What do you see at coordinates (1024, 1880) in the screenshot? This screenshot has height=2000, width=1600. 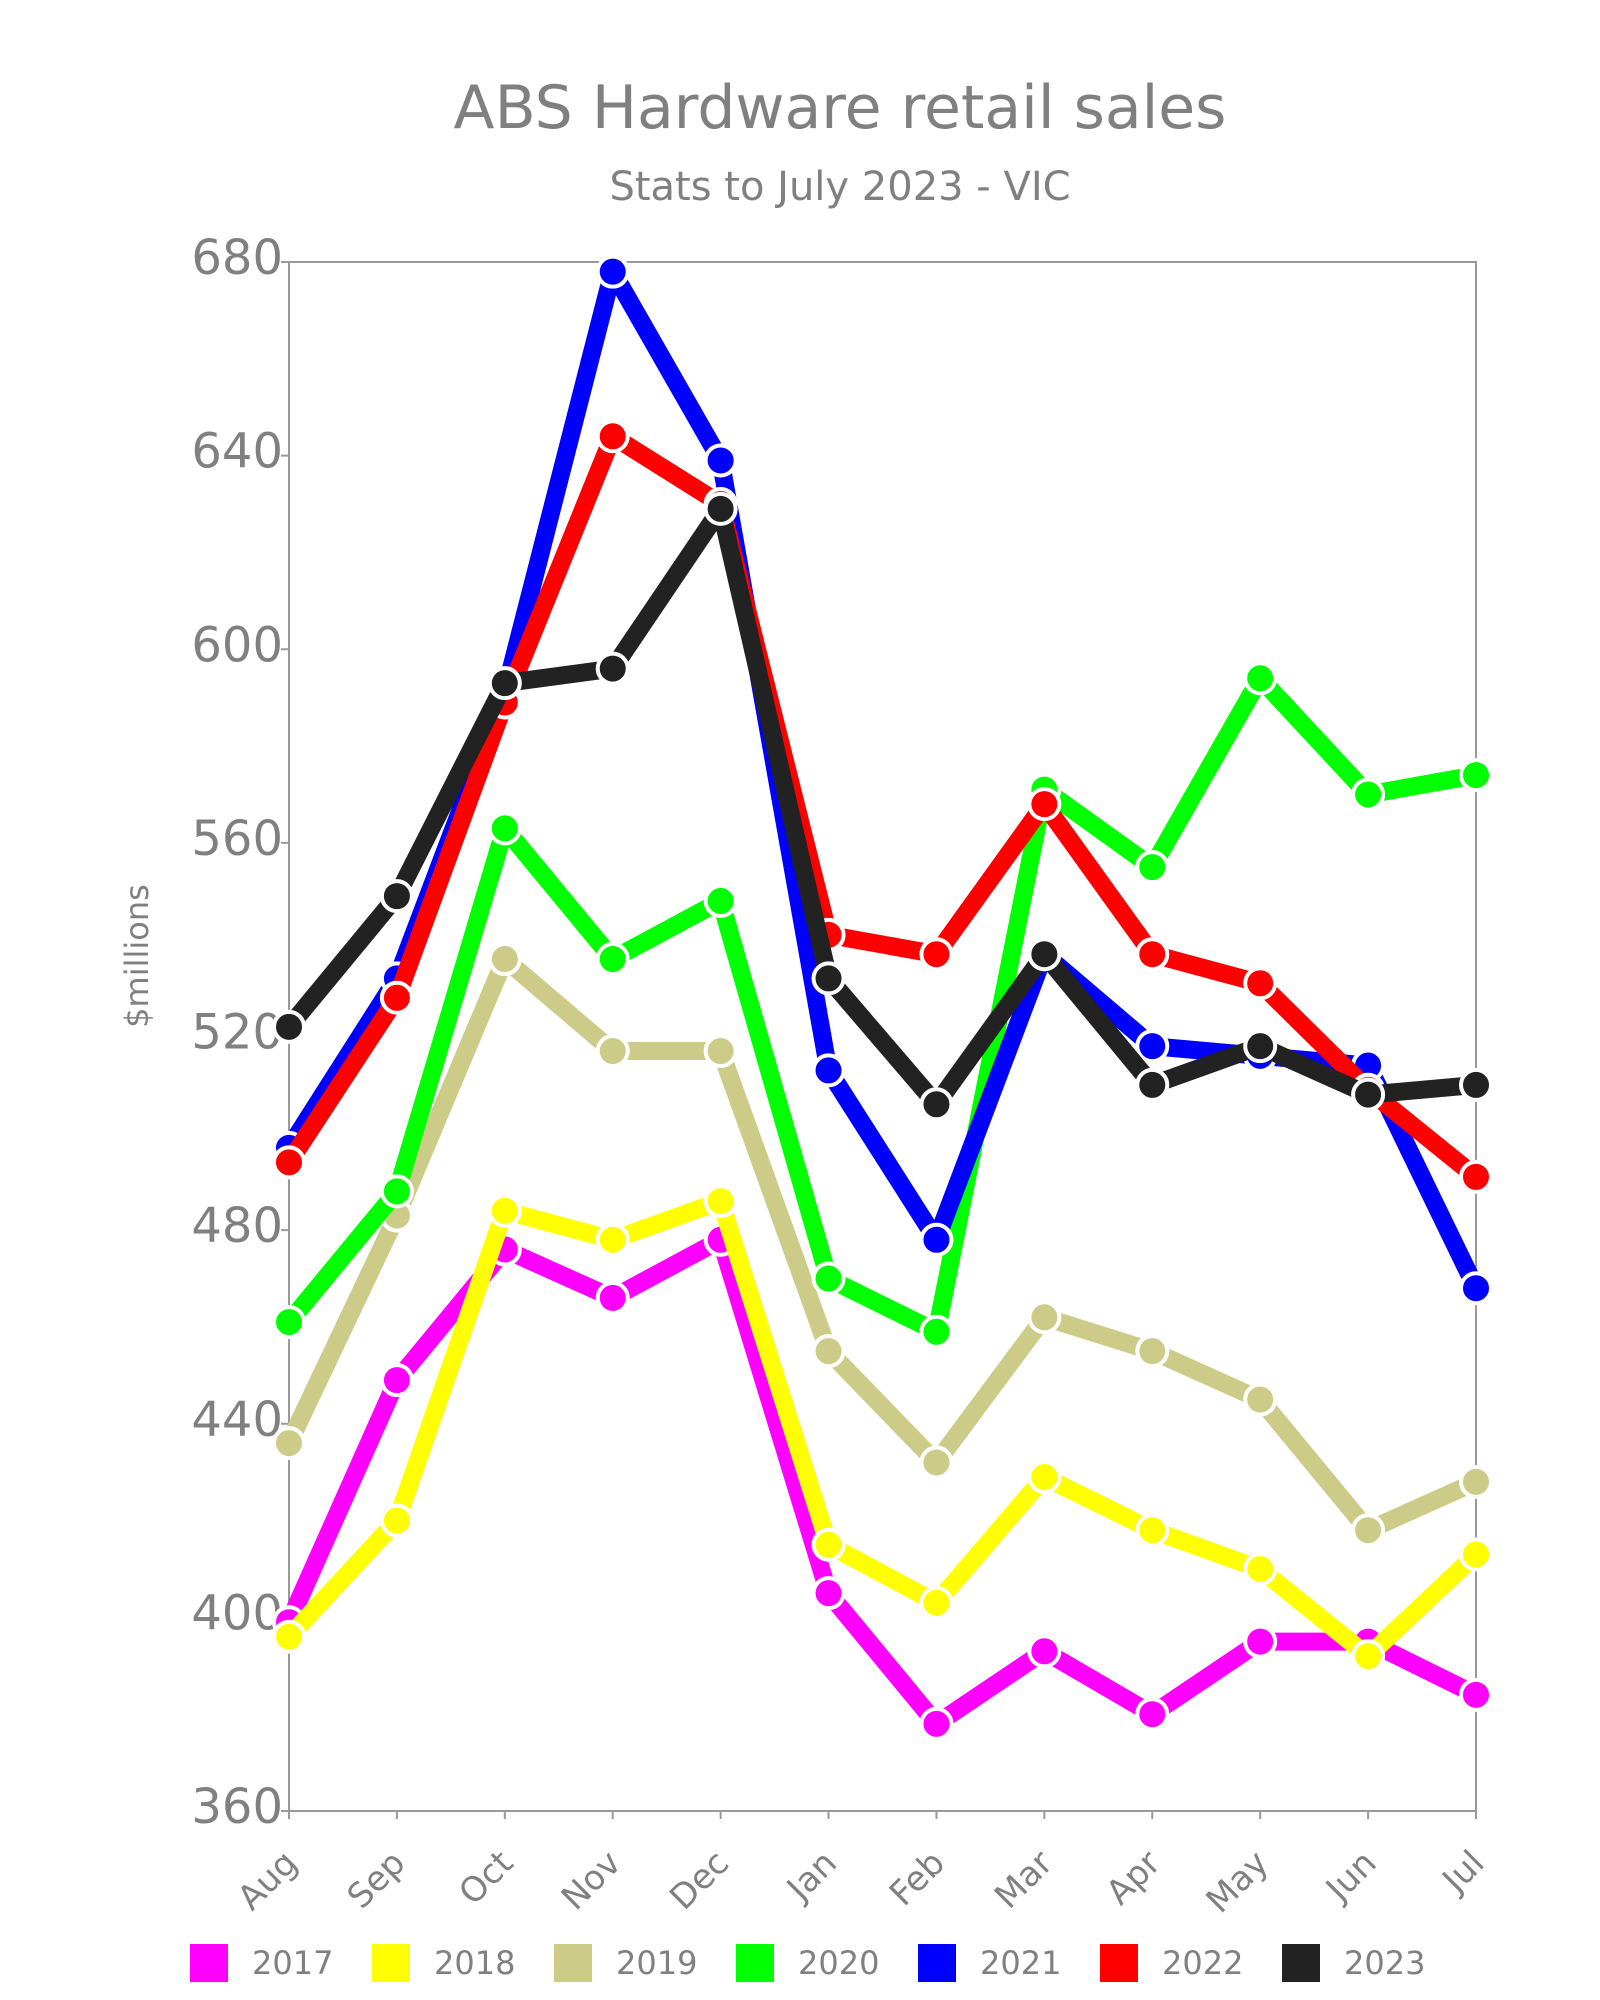 I see `x-tick-label: Mar` at bounding box center [1024, 1880].